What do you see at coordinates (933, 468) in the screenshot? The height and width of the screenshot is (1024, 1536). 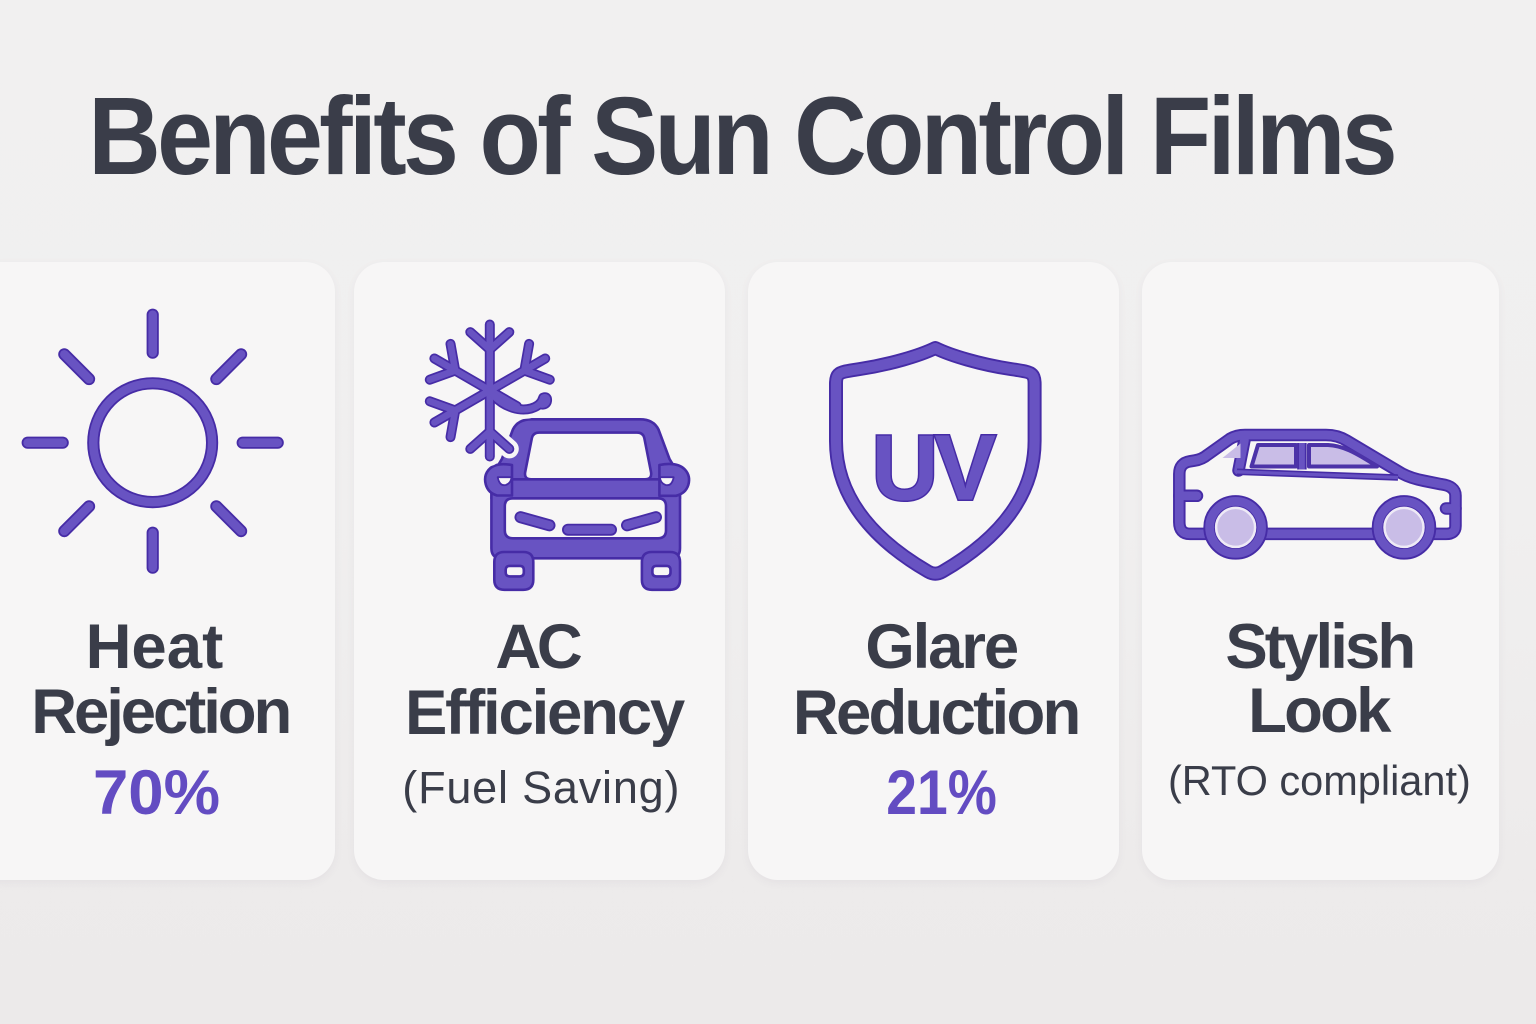 I see `svg-text: UV` at bounding box center [933, 468].